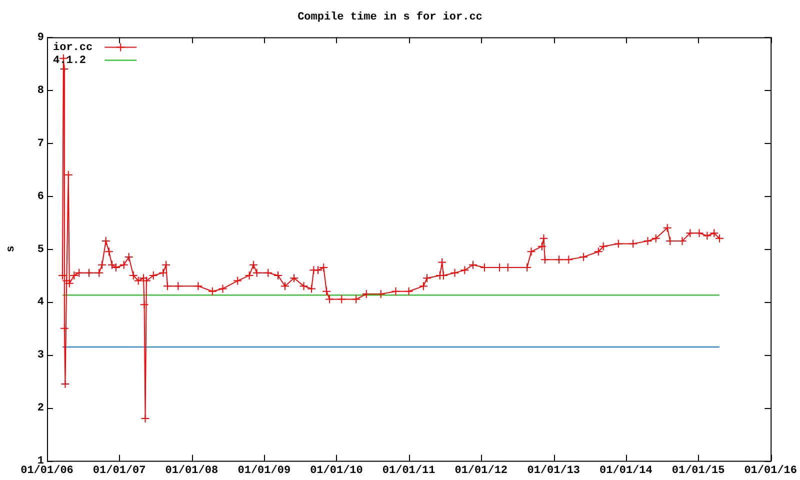 This screenshot has width=800, height=480. Describe the element at coordinates (40, 408) in the screenshot. I see `y-tick-label: 2` at that location.